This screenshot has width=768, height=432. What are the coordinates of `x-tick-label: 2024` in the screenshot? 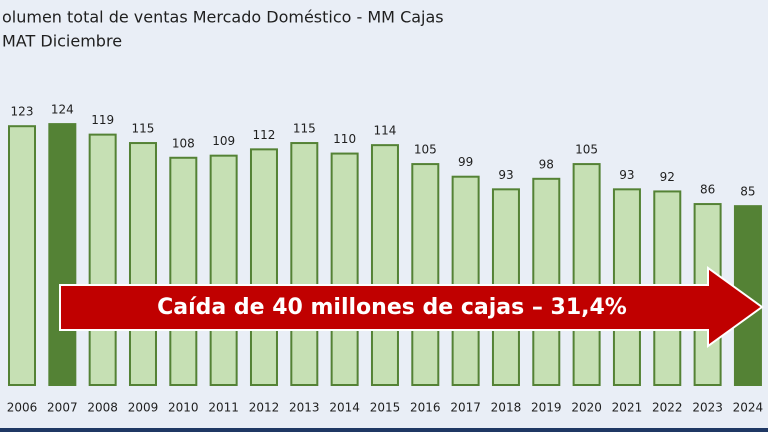 It's located at (748, 408).